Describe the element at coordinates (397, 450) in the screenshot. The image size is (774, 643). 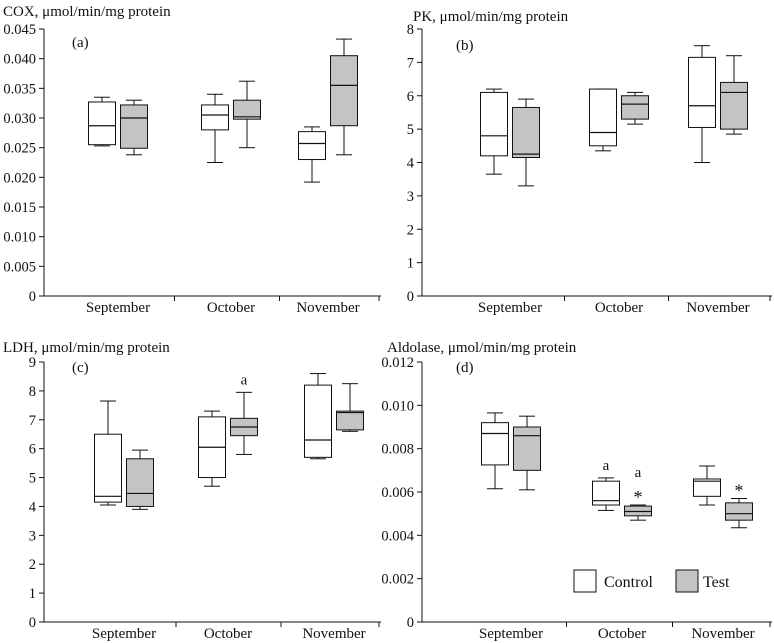
I see `y-tick-label: 0.008` at that location.